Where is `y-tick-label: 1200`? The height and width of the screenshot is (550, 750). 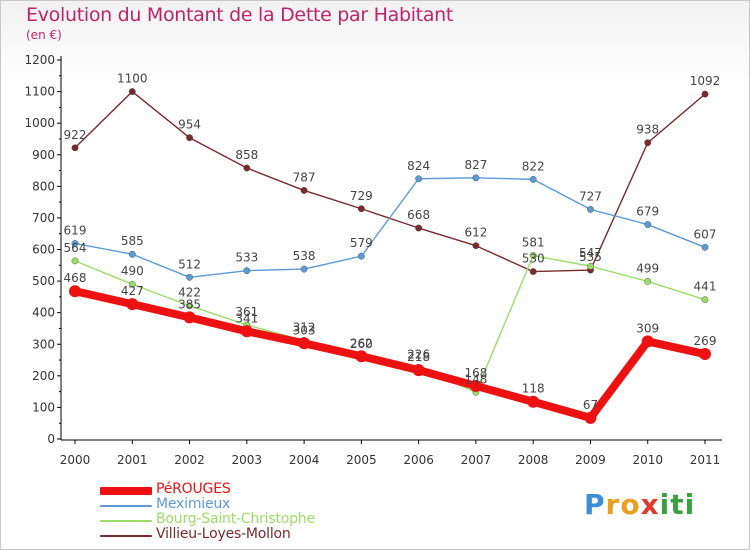
y-tick-label: 1200 is located at coordinates (39, 60).